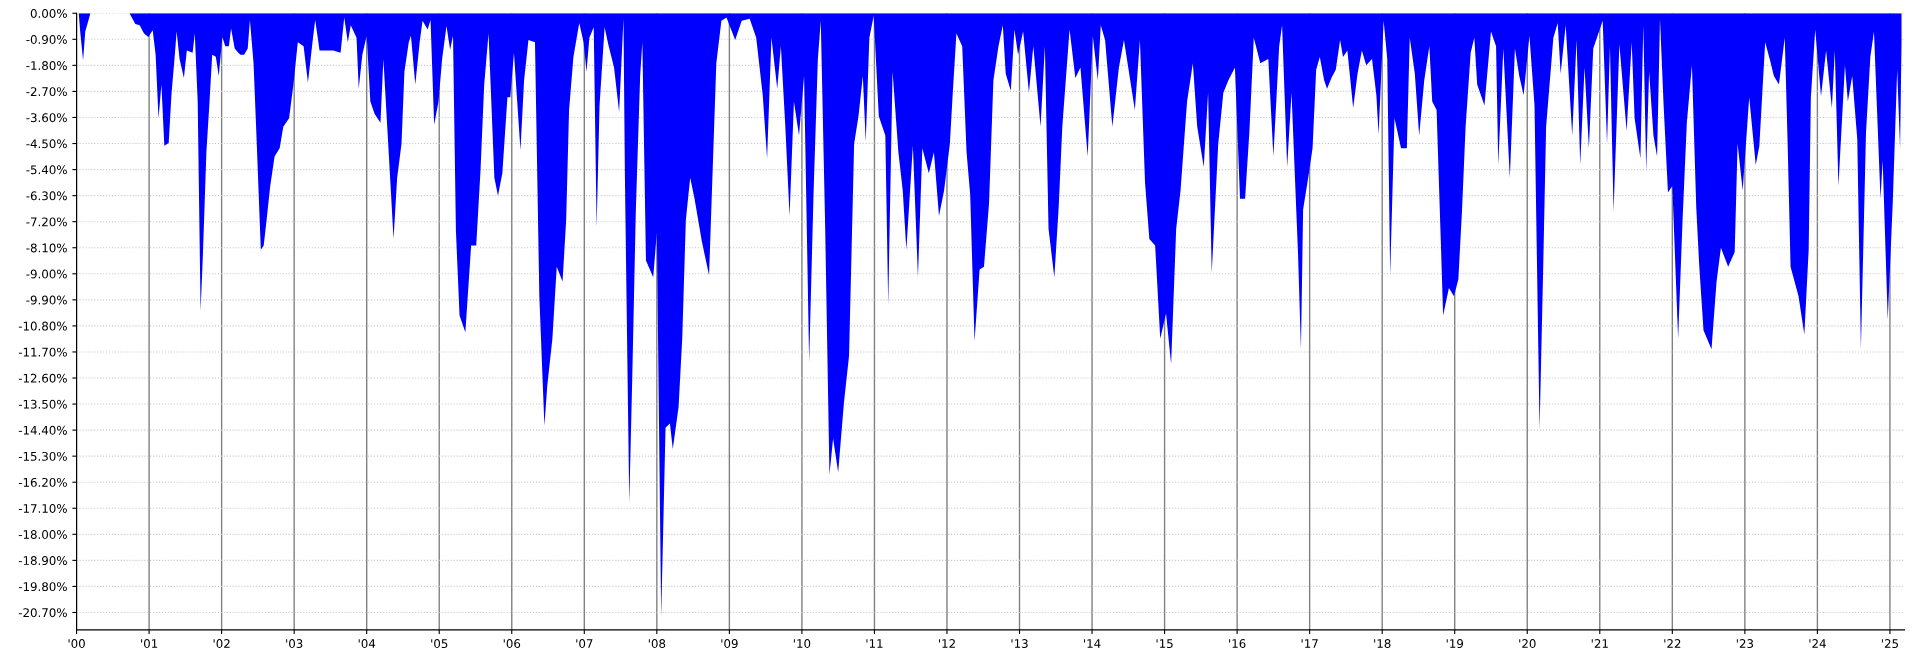 The height and width of the screenshot is (663, 1914). I want to click on x-tick-label: '05, so click(439, 644).